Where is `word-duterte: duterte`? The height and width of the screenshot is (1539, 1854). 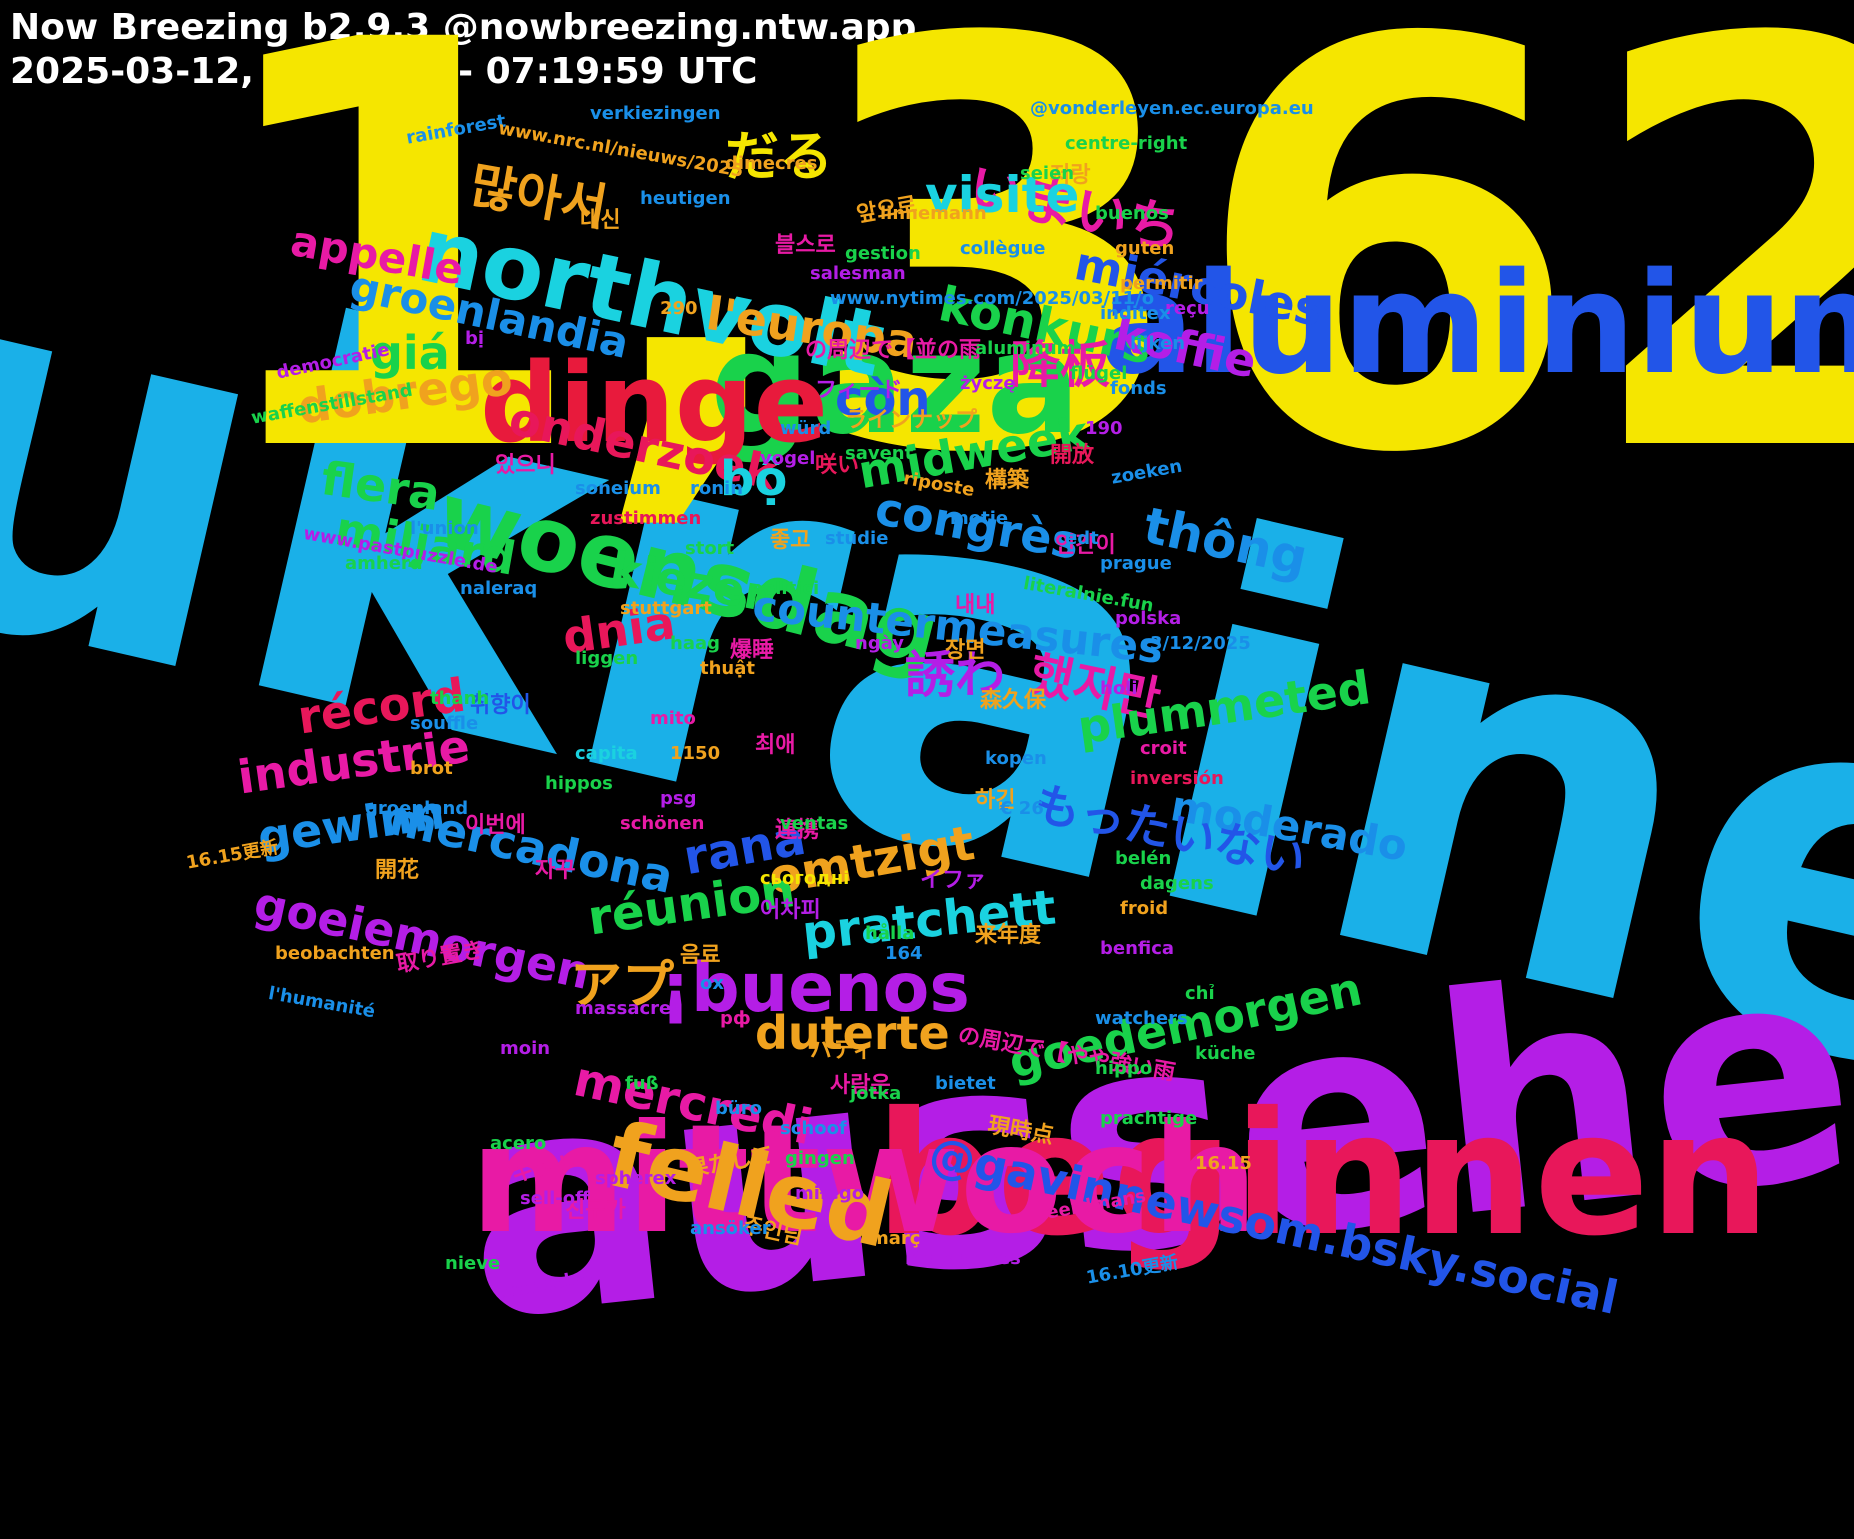 word-duterte: duterte is located at coordinates (852, 1033).